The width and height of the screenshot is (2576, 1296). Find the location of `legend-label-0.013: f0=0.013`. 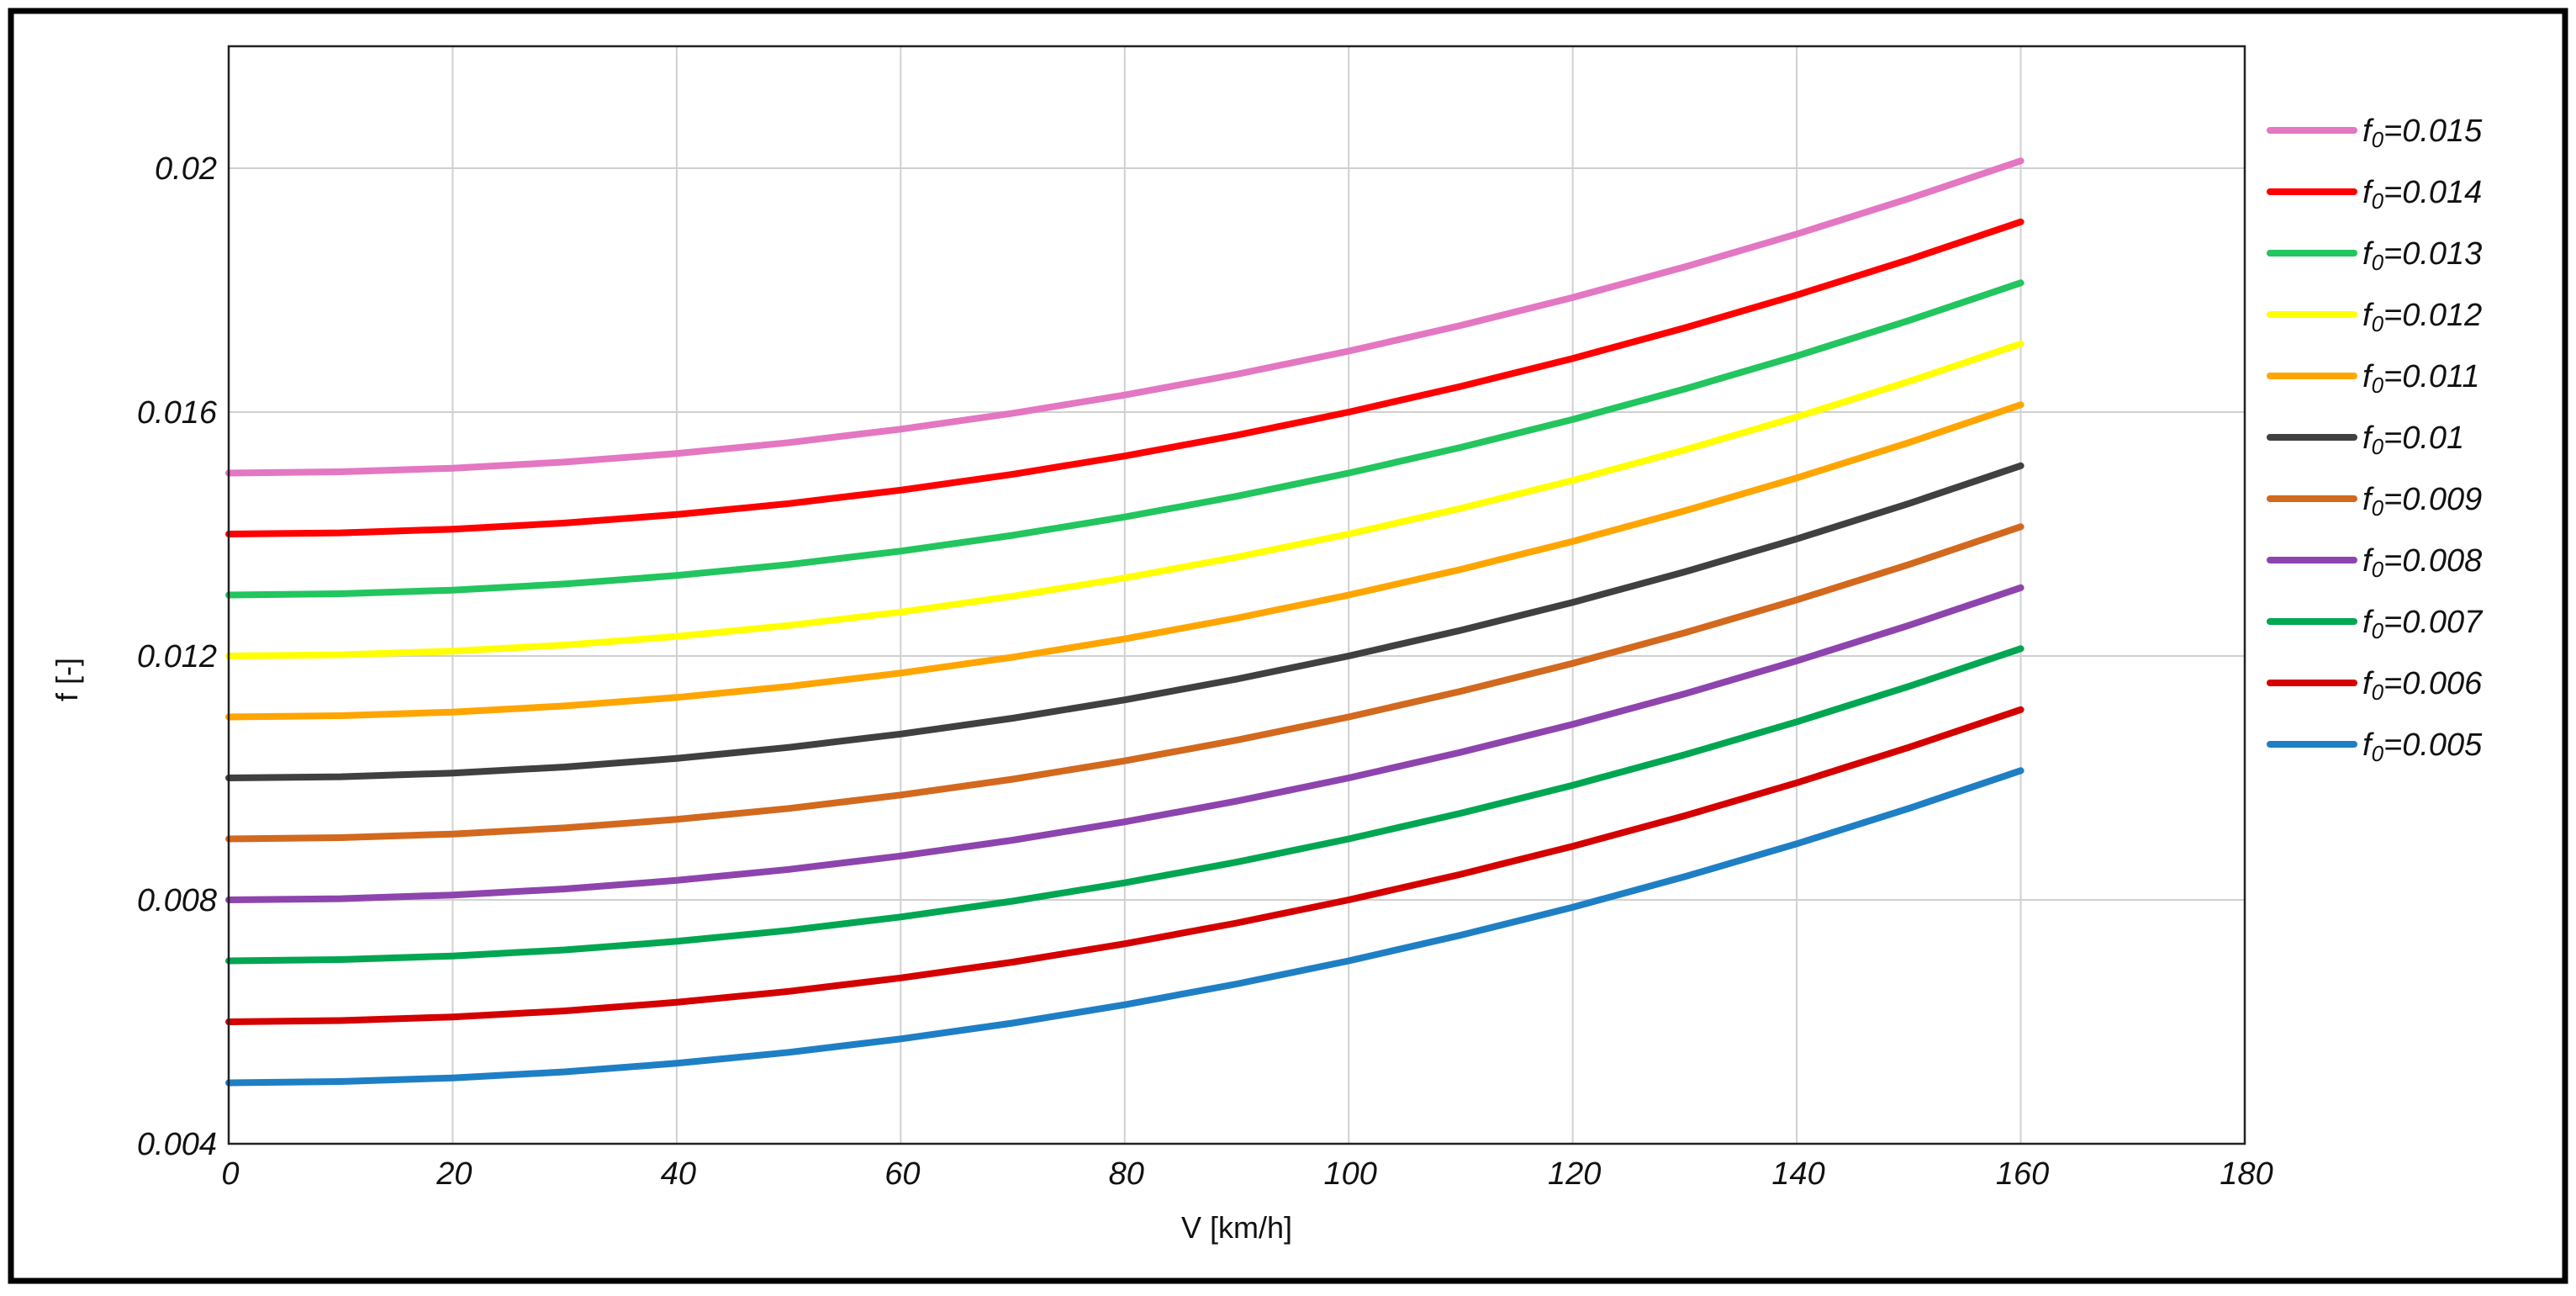

legend-label-0.013: f0=0.013 is located at coordinates (2422, 255).